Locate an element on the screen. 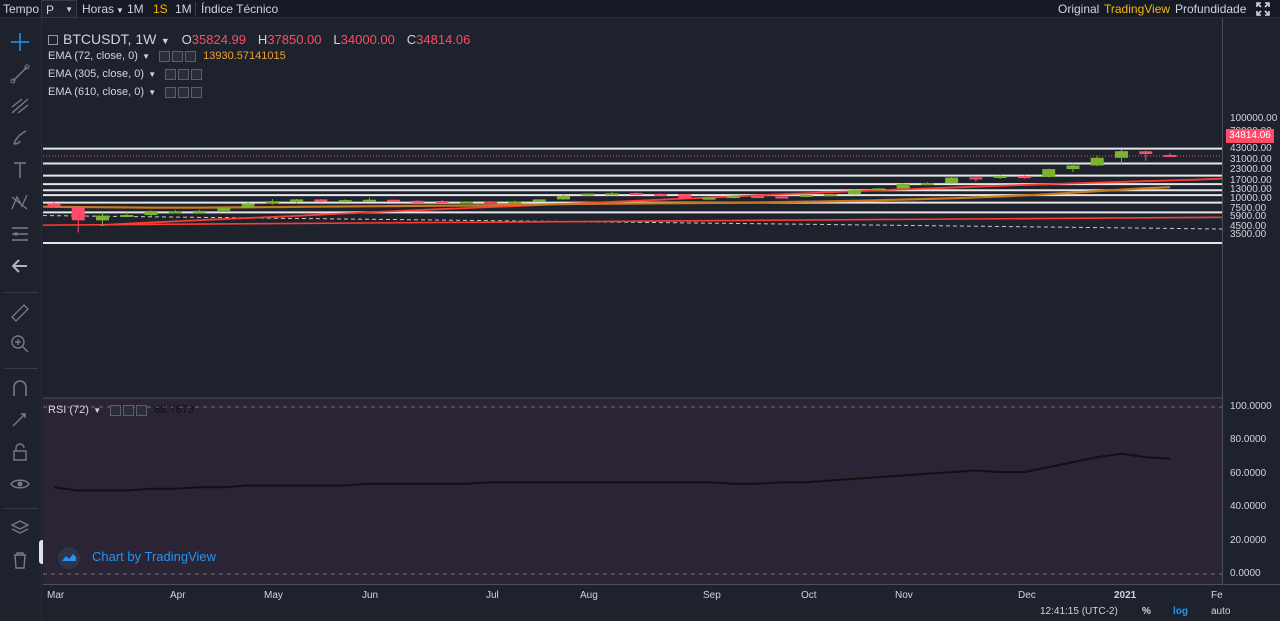  magnet-icon is located at coordinates (20, 388).